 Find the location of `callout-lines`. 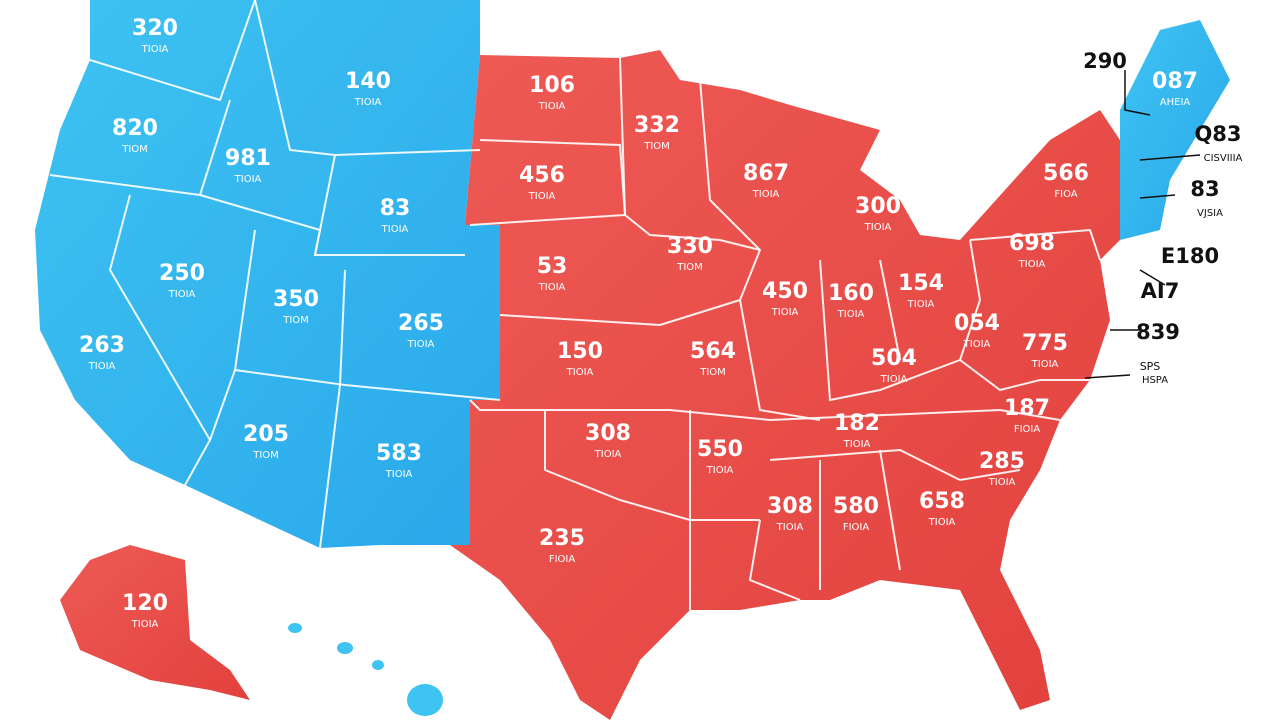

callout-lines is located at coordinates (1142, 224).